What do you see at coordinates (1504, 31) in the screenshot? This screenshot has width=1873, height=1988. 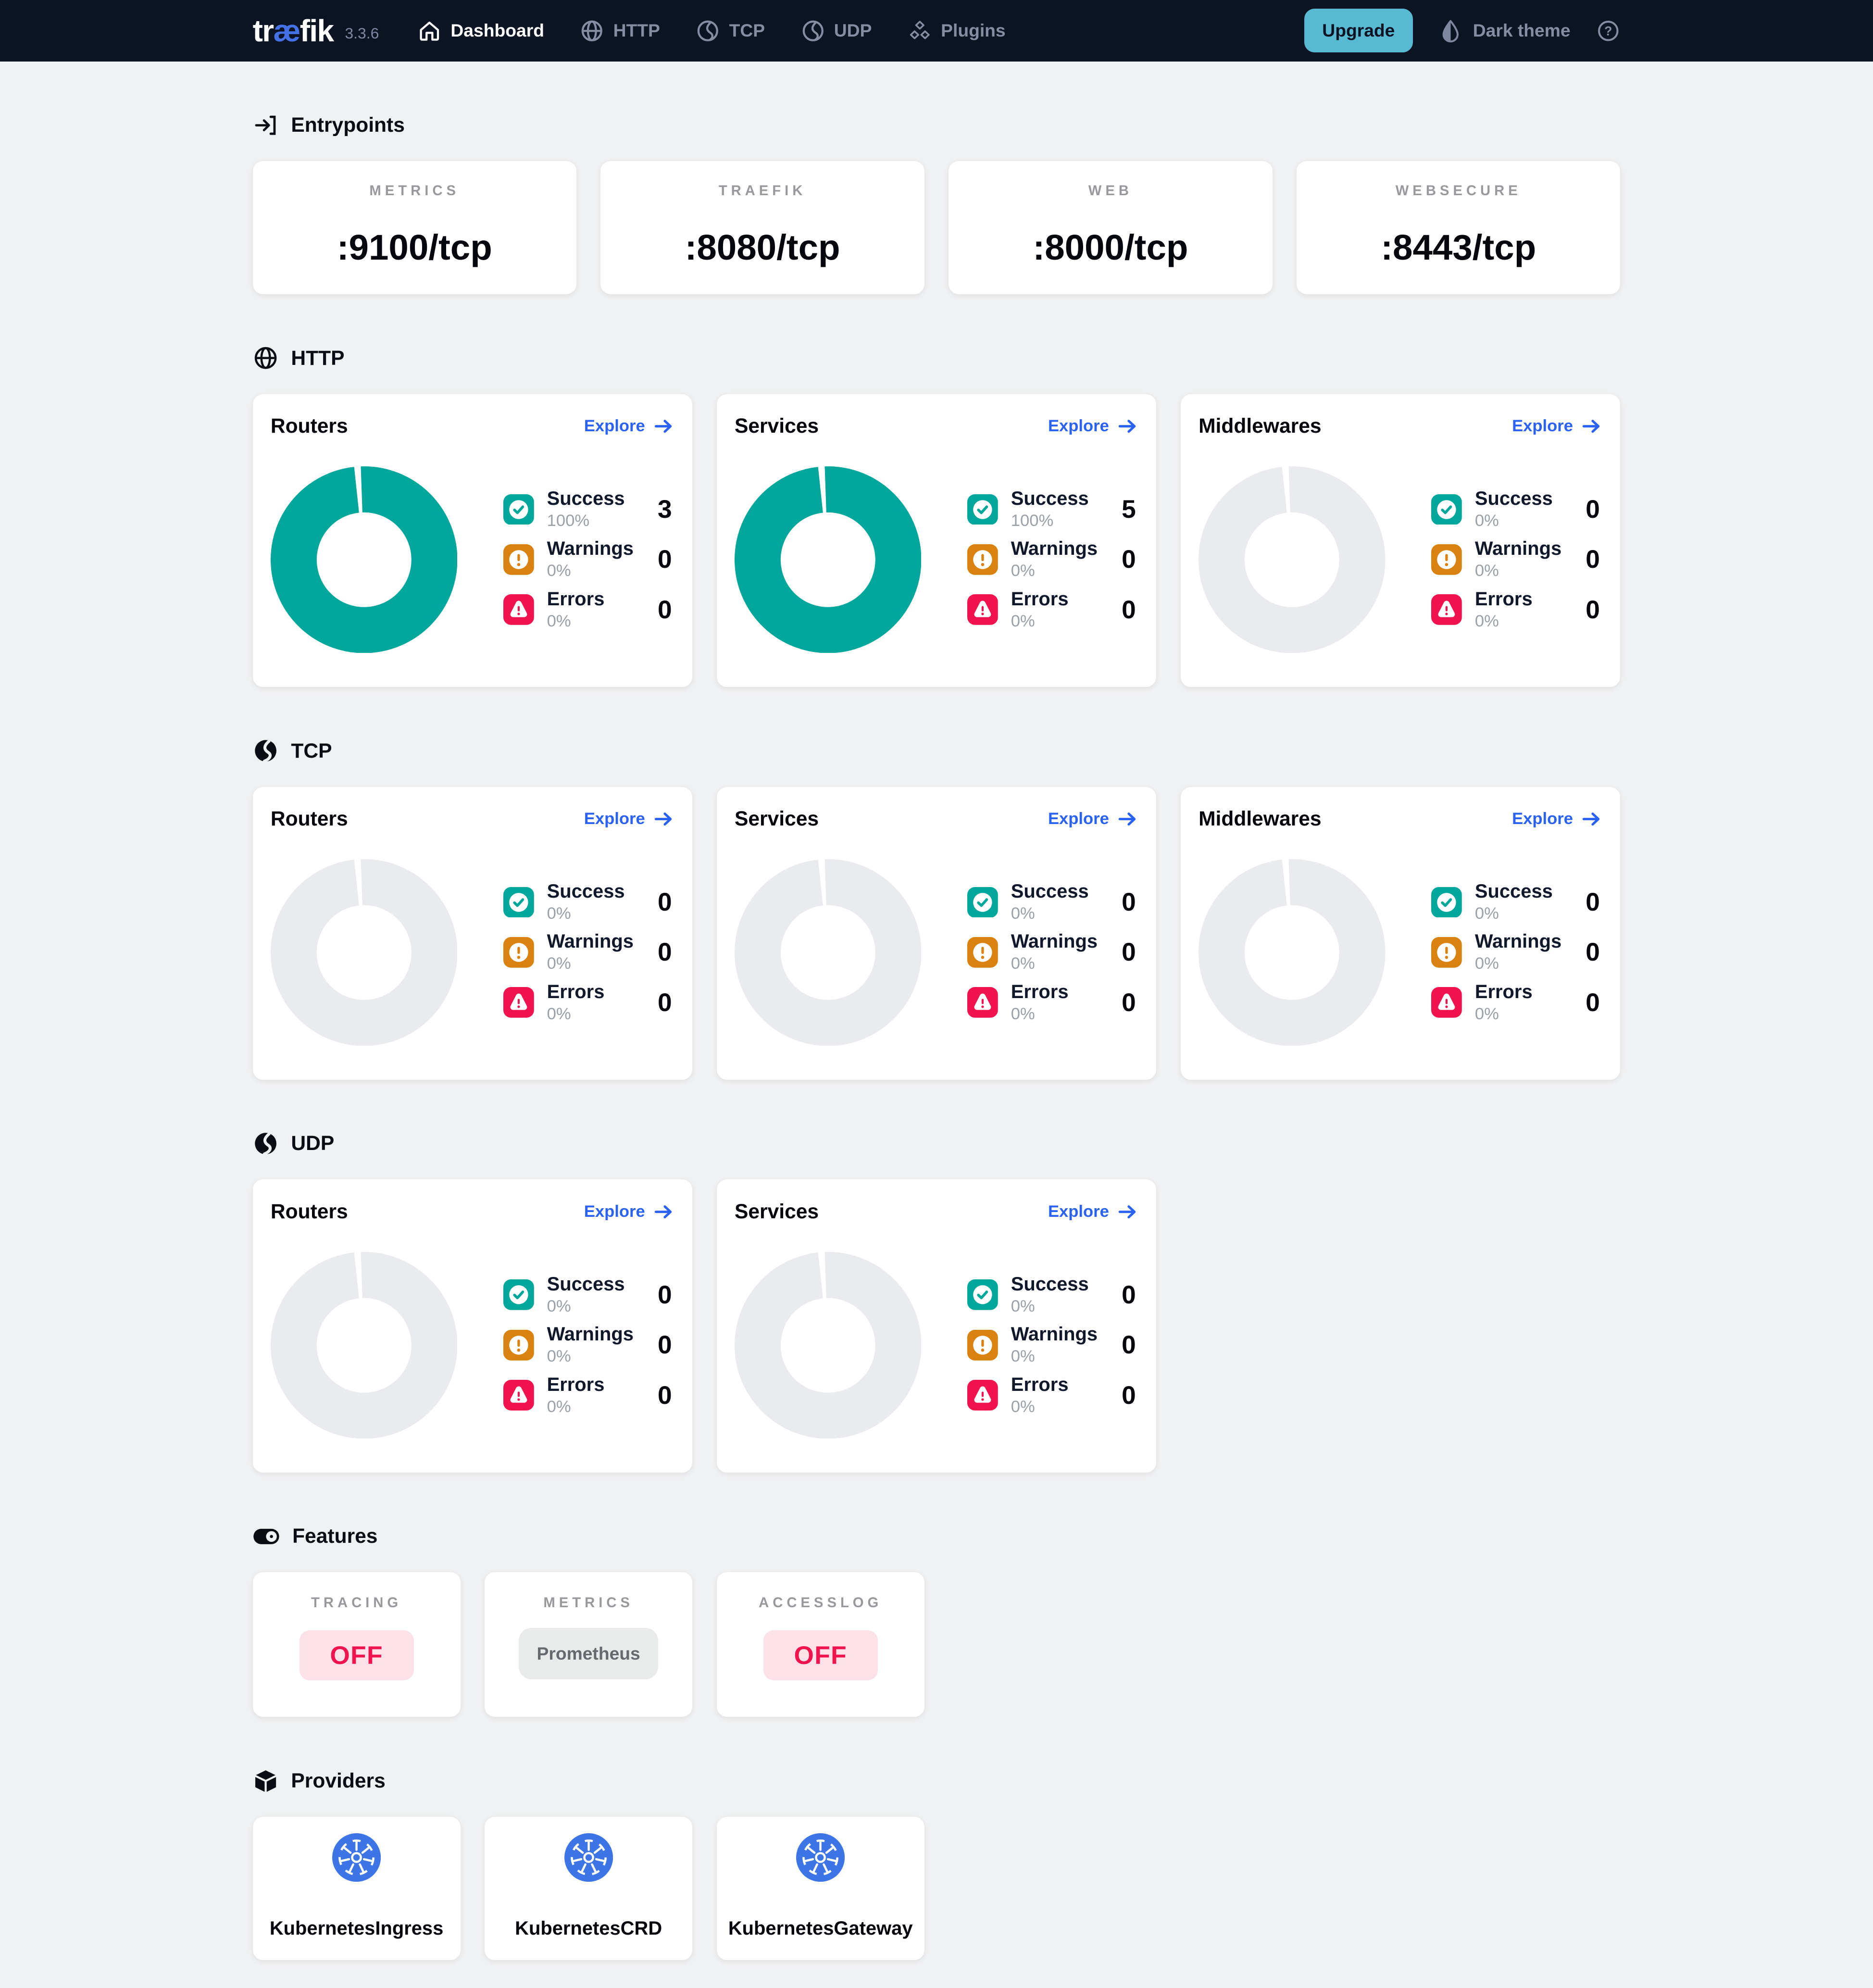 I see `theme-toggle: Dark theme` at bounding box center [1504, 31].